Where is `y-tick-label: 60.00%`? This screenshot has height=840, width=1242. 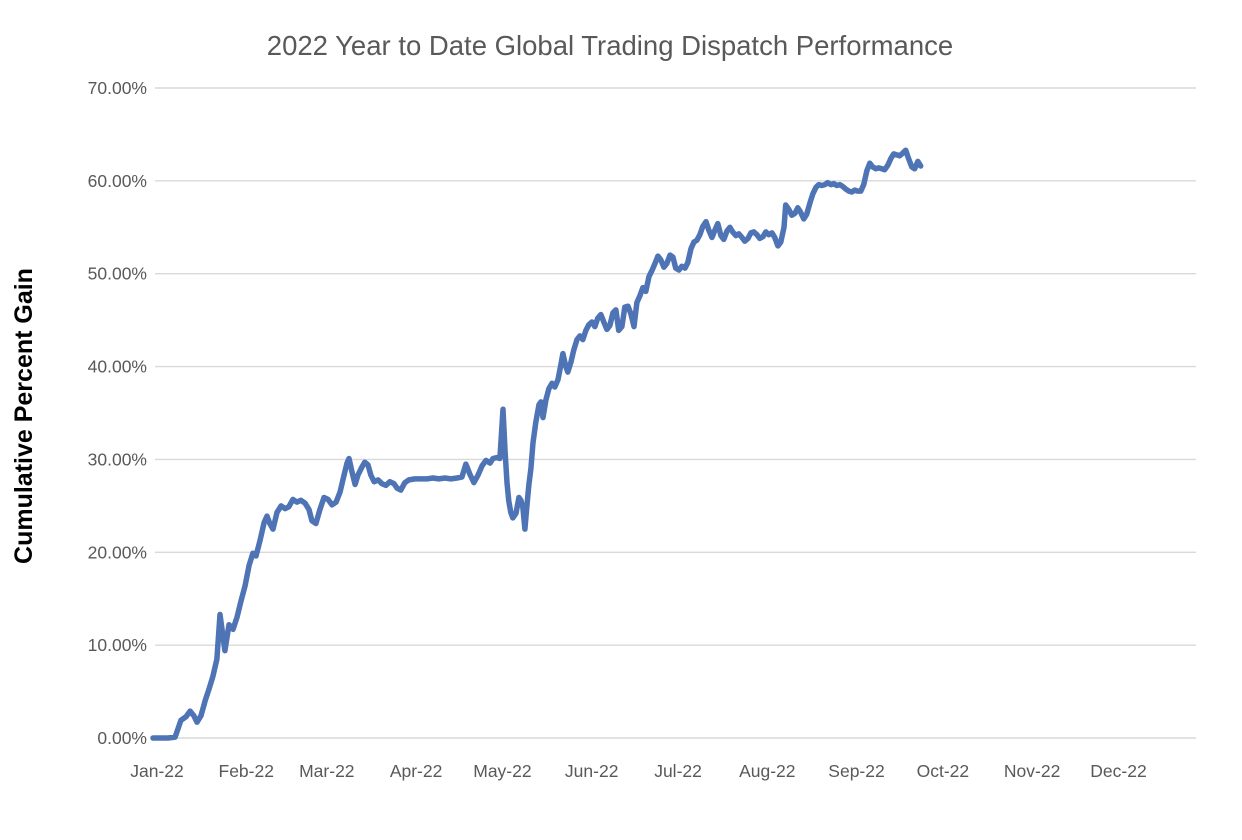
y-tick-label: 60.00% is located at coordinates (117, 181).